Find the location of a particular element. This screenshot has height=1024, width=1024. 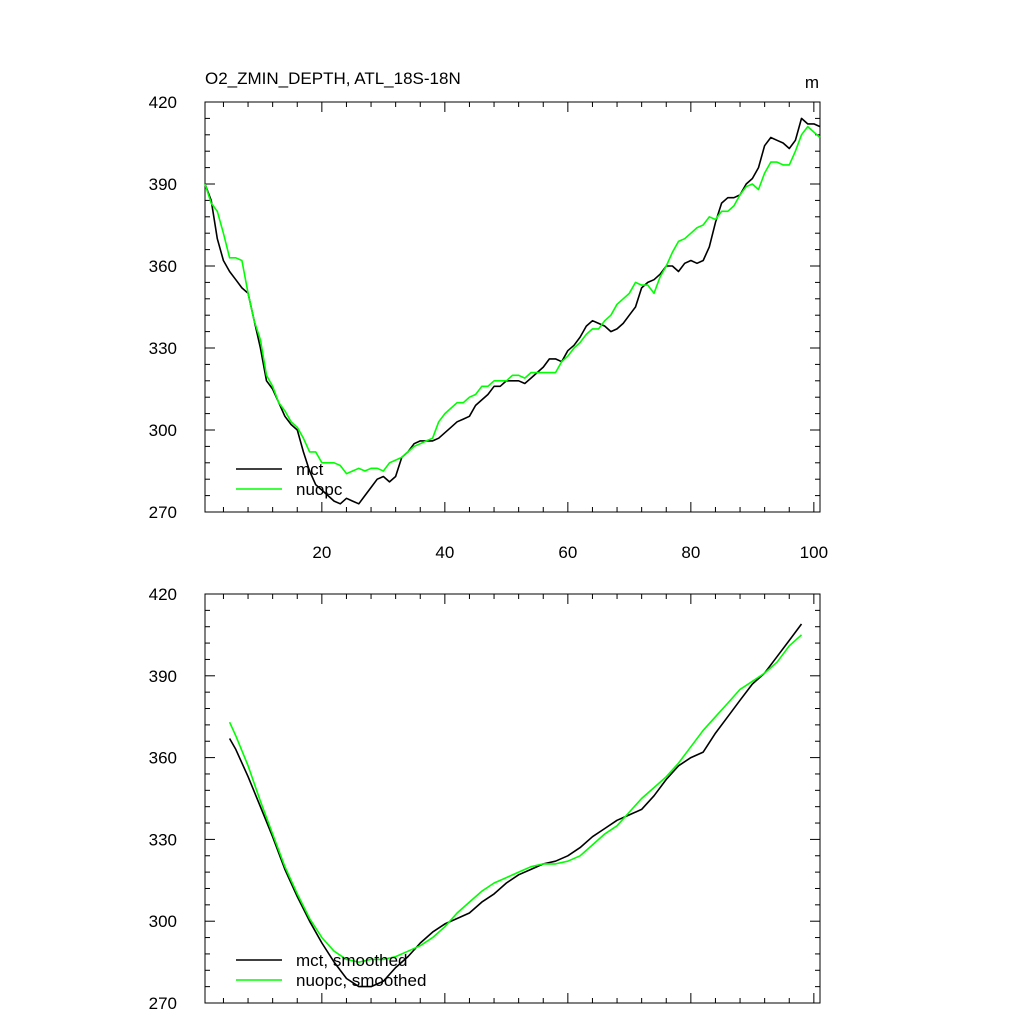

x-tick-label: 60 is located at coordinates (567, 552).